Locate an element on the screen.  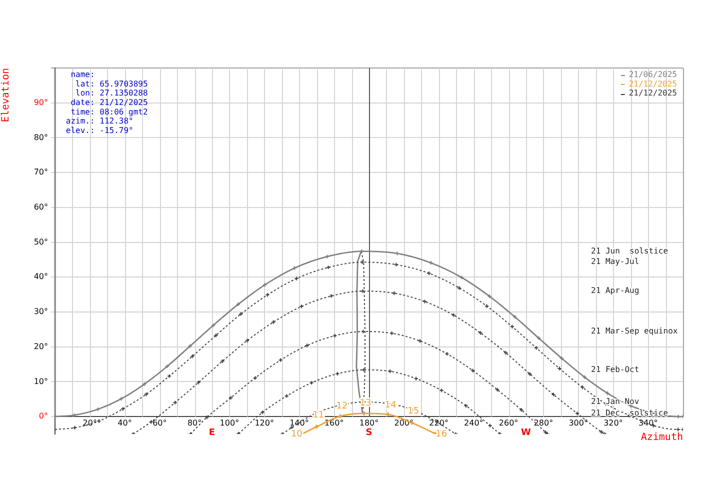
x-tick-label: 40° is located at coordinates (125, 423).